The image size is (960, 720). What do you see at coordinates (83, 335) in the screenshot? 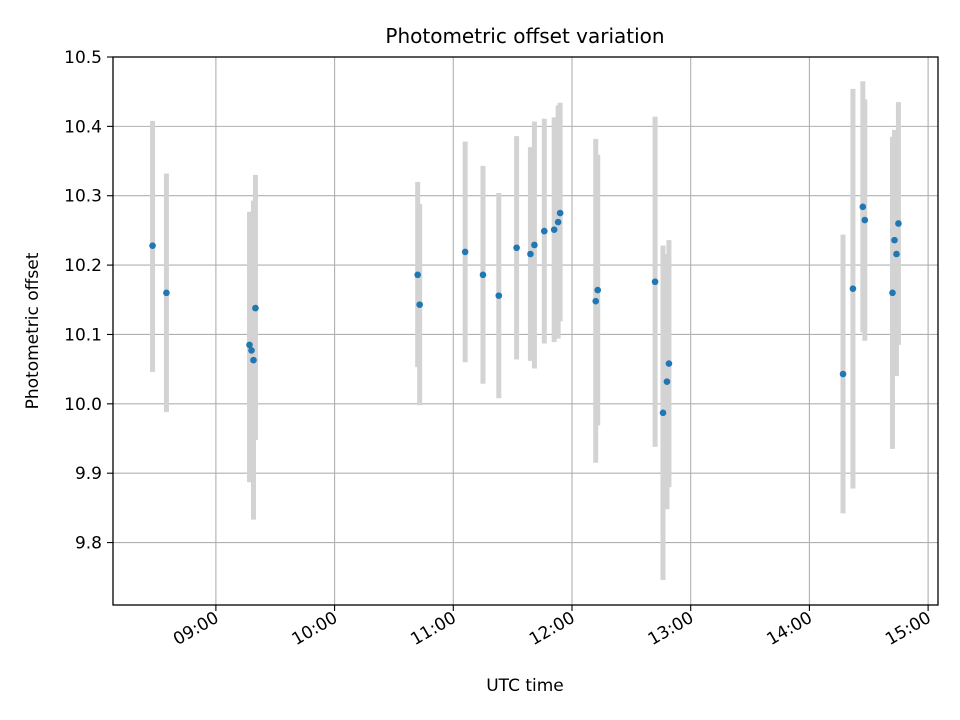
I see `y-tick-label: 10.1` at bounding box center [83, 335].